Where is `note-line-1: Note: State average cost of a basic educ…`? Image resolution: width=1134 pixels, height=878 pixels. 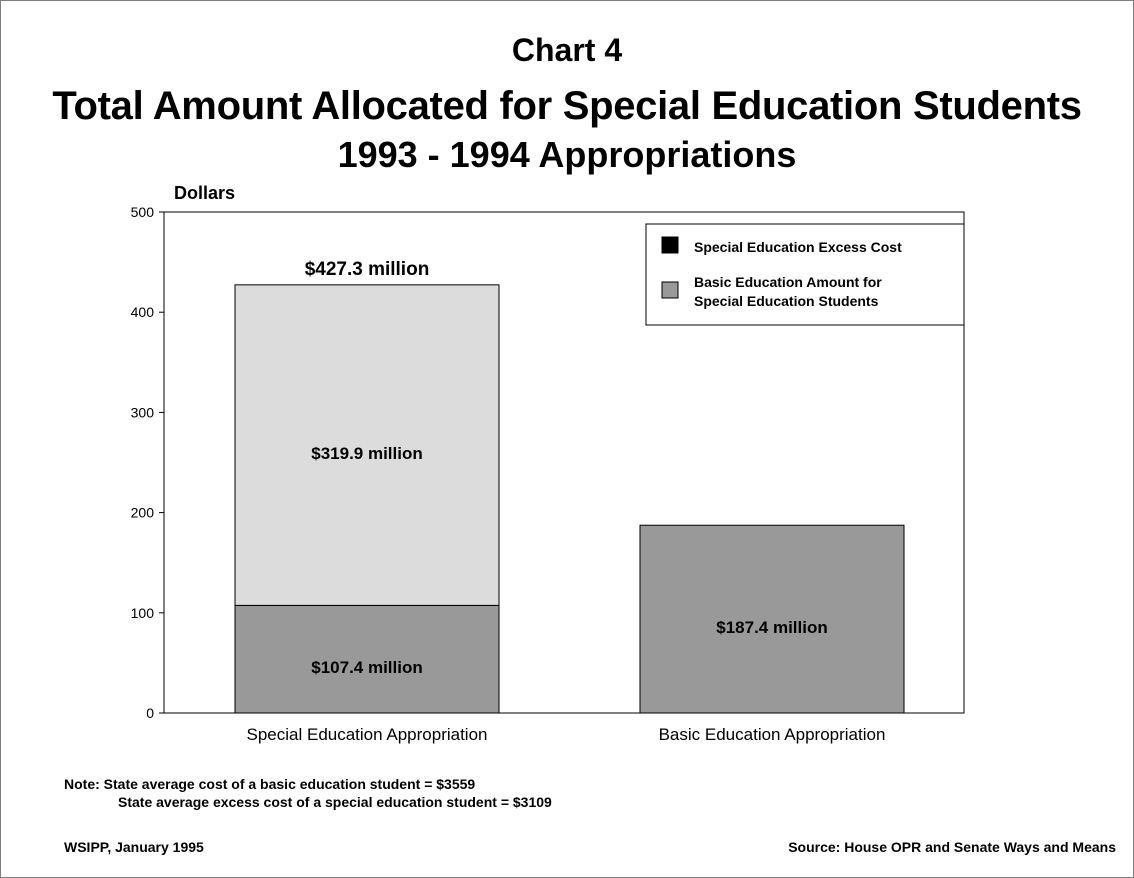
note-line-1: Note: State average cost of a basic educ… is located at coordinates (270, 784).